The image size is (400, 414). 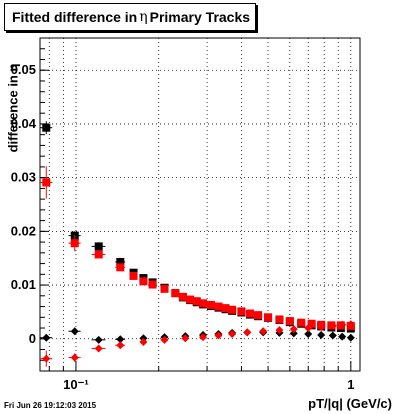 I want to click on title-prefix: Fitted difference in, so click(x=75, y=17).